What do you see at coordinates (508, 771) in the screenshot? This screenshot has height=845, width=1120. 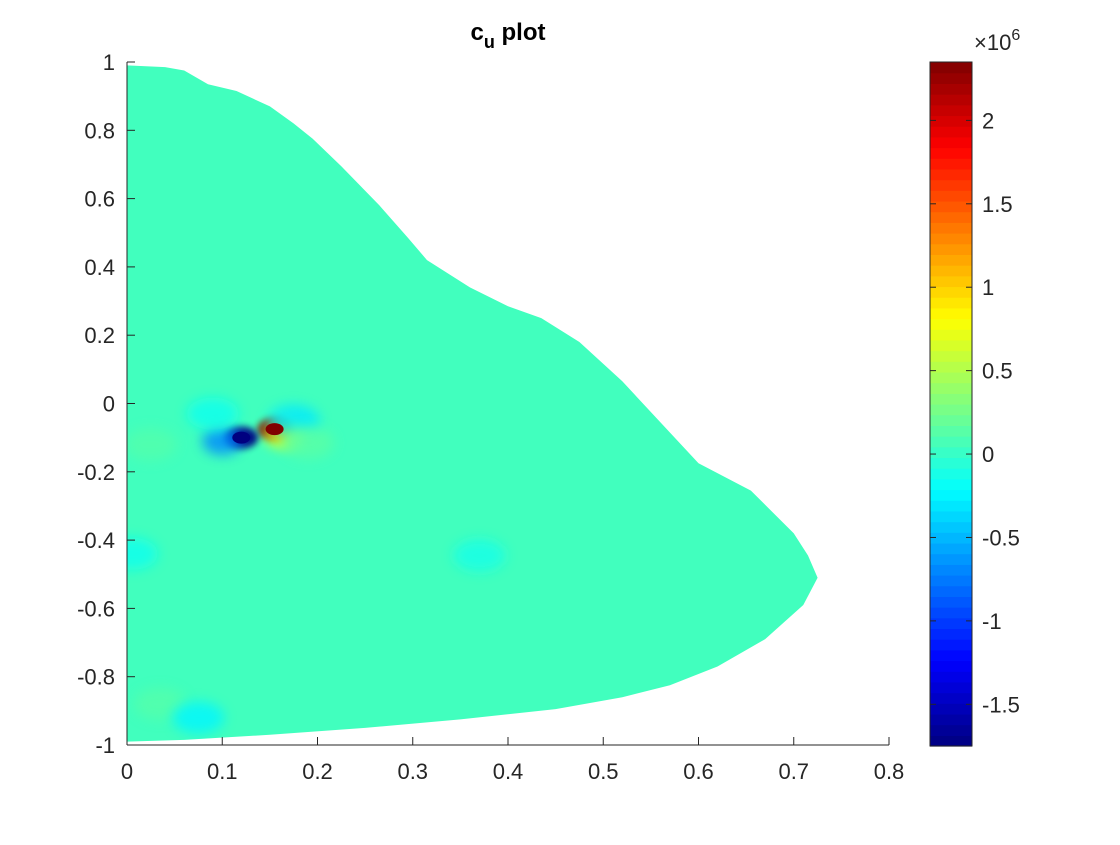 I see `x-tick-label: 0.4` at bounding box center [508, 771].